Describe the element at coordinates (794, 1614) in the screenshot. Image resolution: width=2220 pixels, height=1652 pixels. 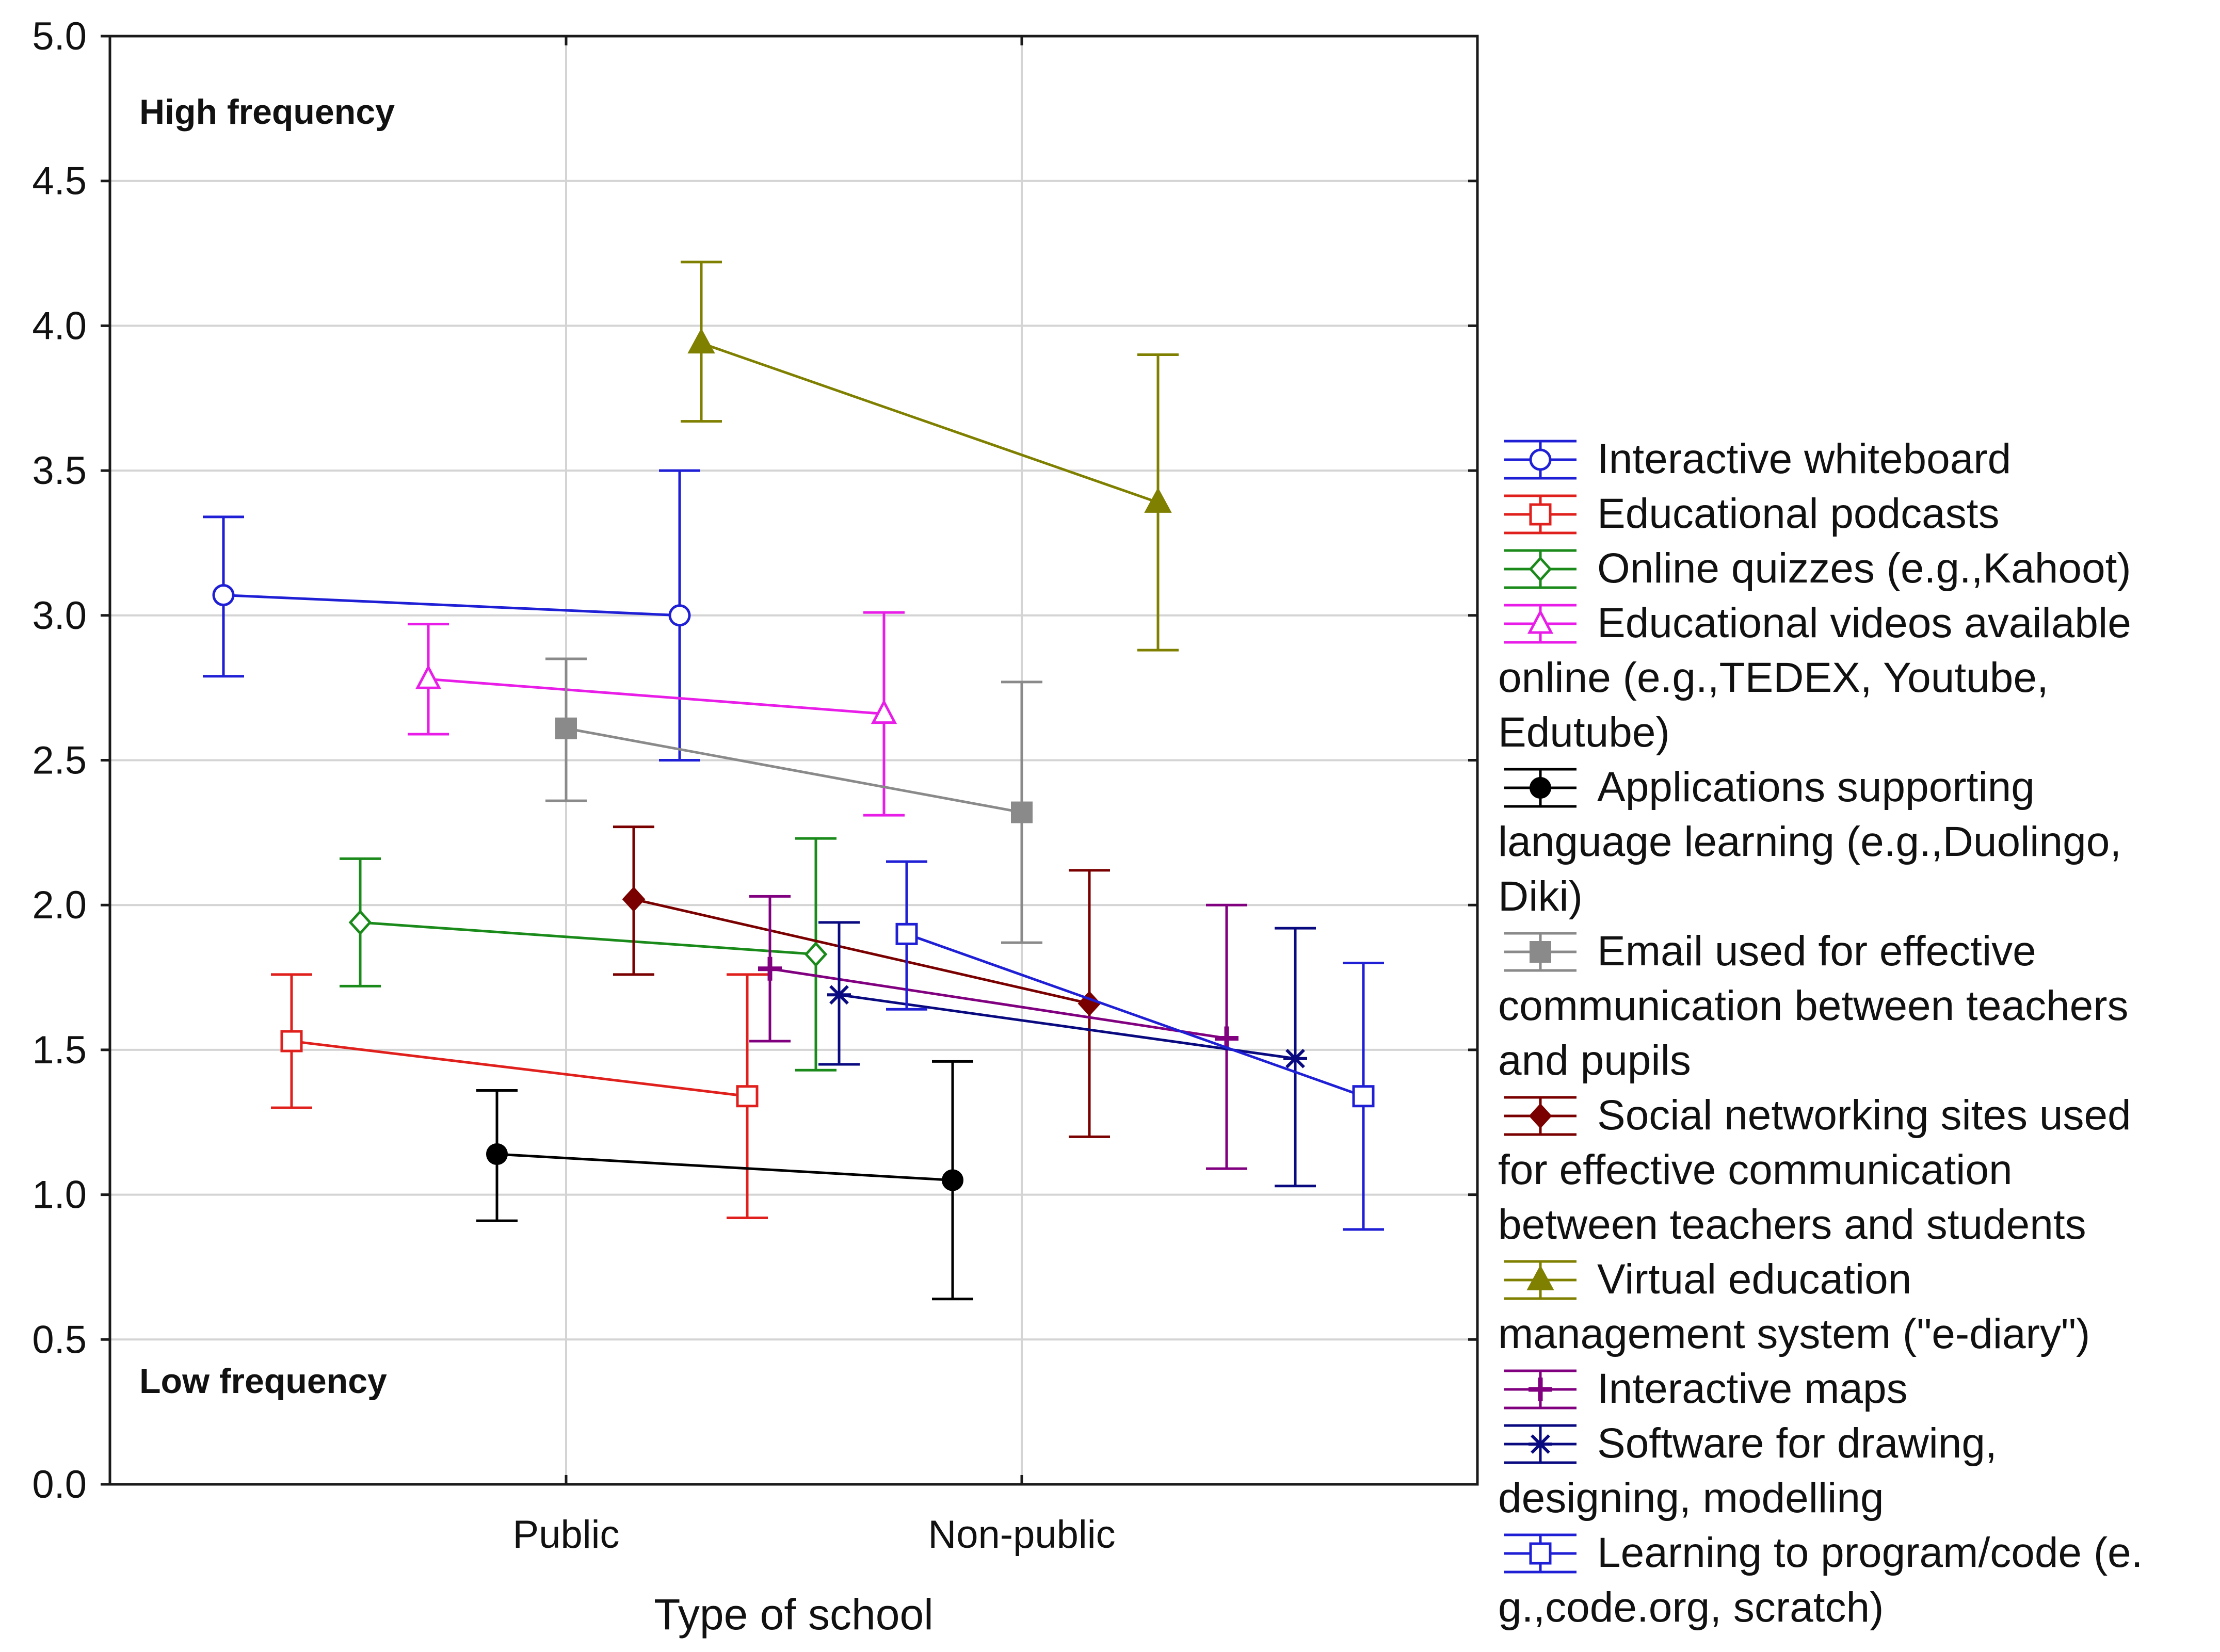
I see `x-axis-title: Type of school` at that location.